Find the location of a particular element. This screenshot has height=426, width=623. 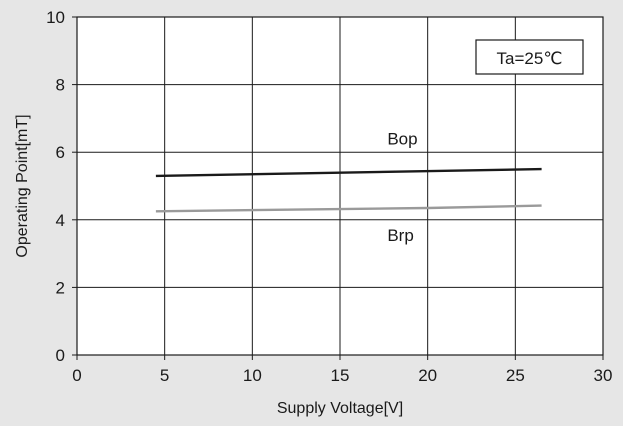

x-tick-label: 30 is located at coordinates (603, 375).